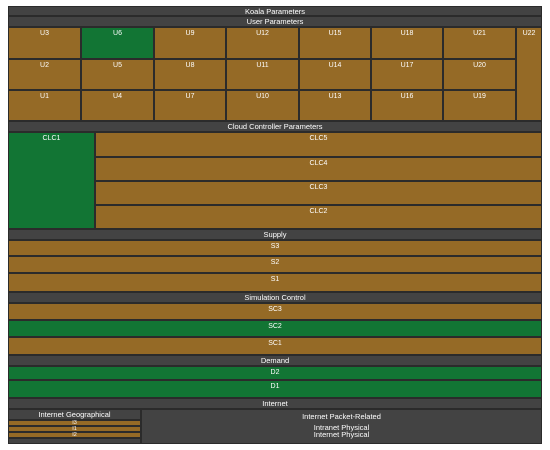  What do you see at coordinates (44, 65) in the screenshot?
I see `user-param-u2-label: U2` at bounding box center [44, 65].